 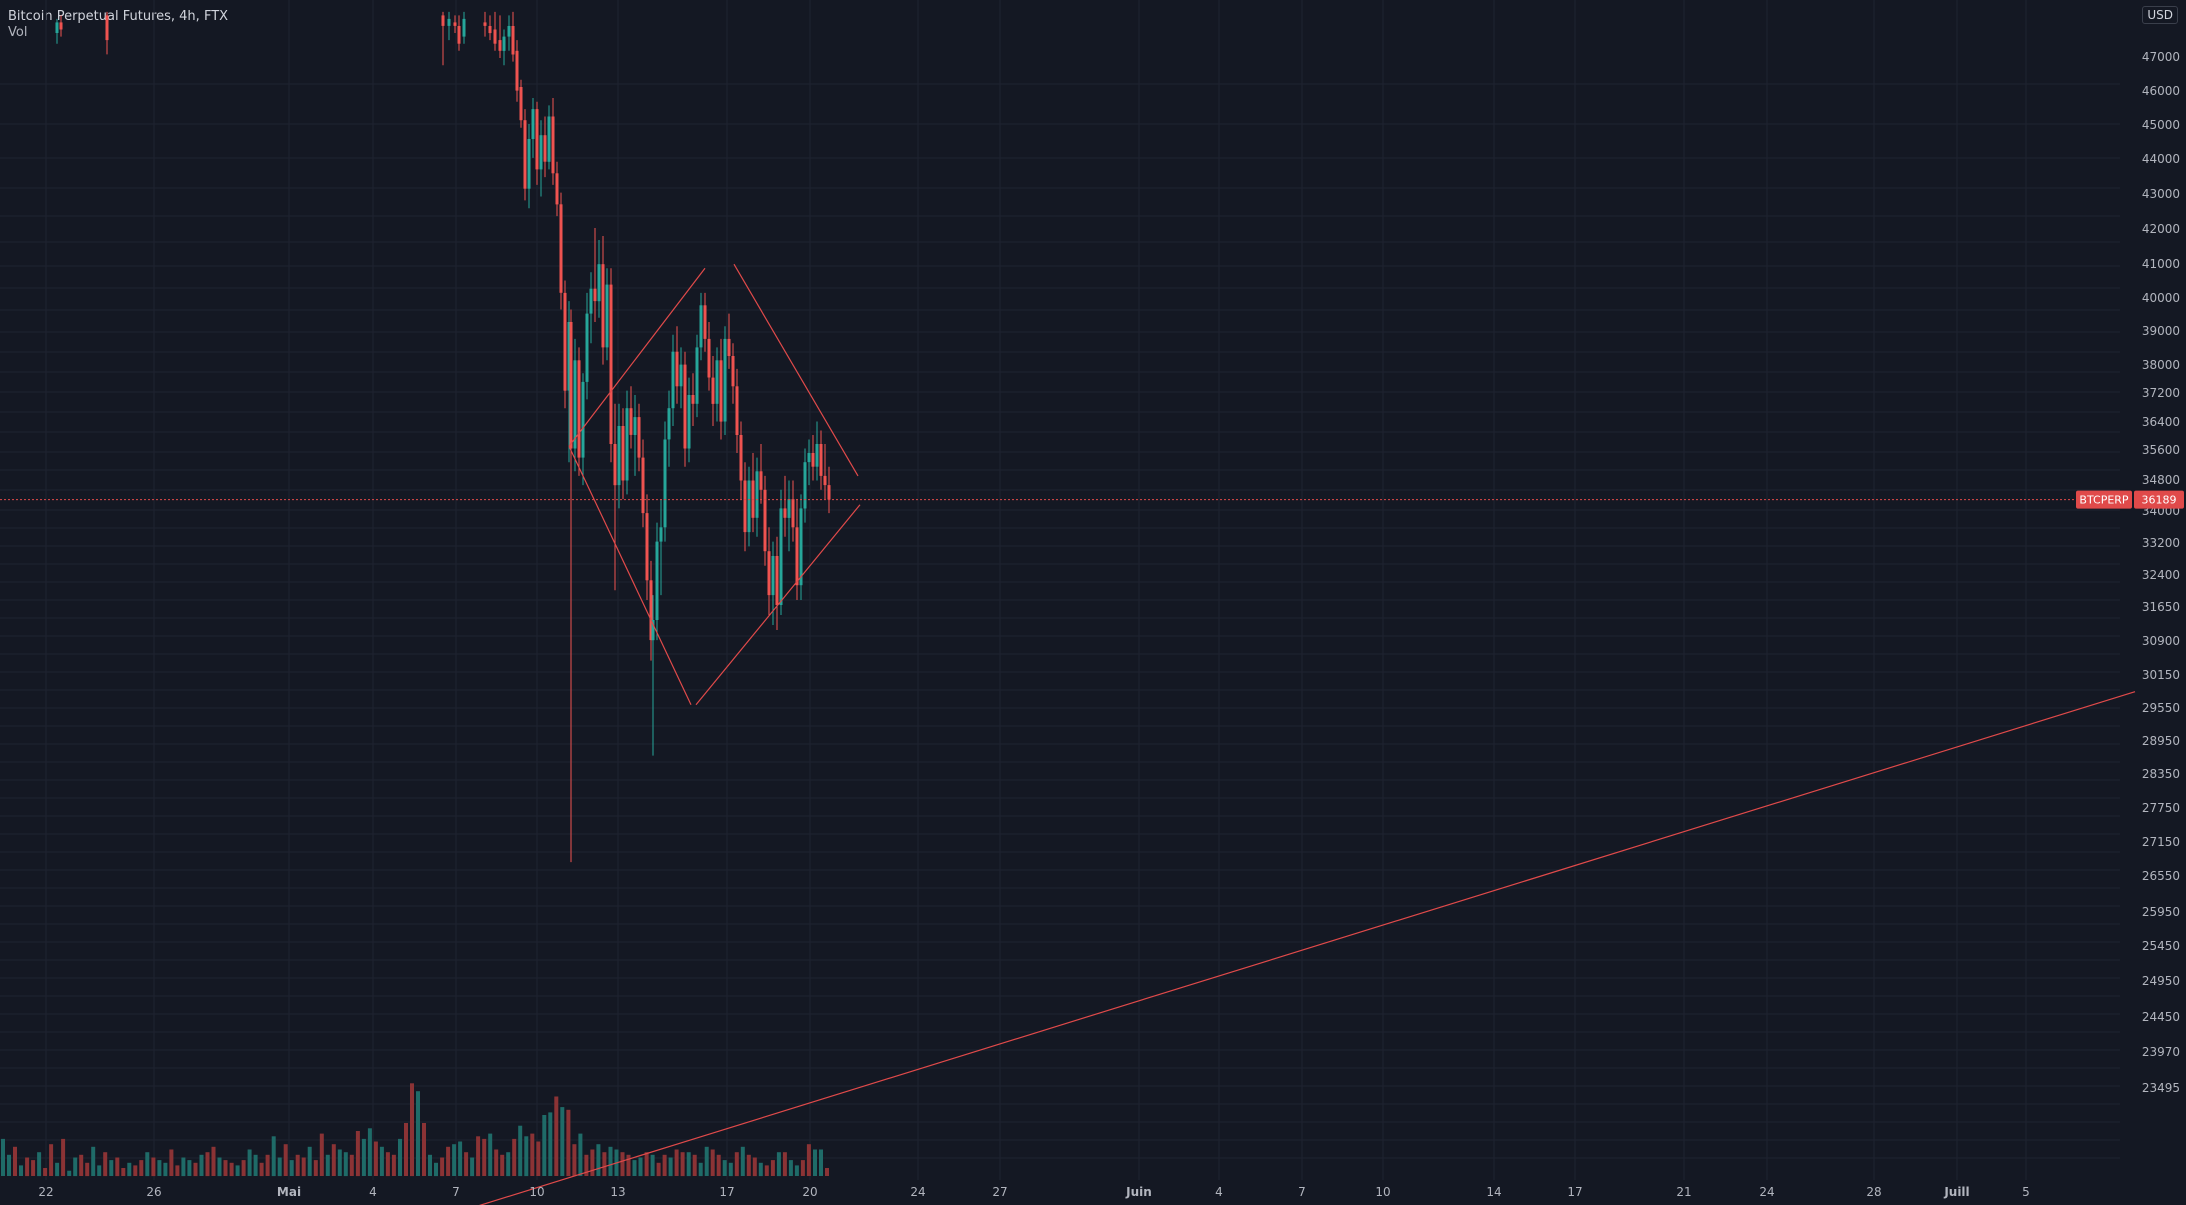 I want to click on volume-indicator-label: Vol, so click(x=18, y=32).